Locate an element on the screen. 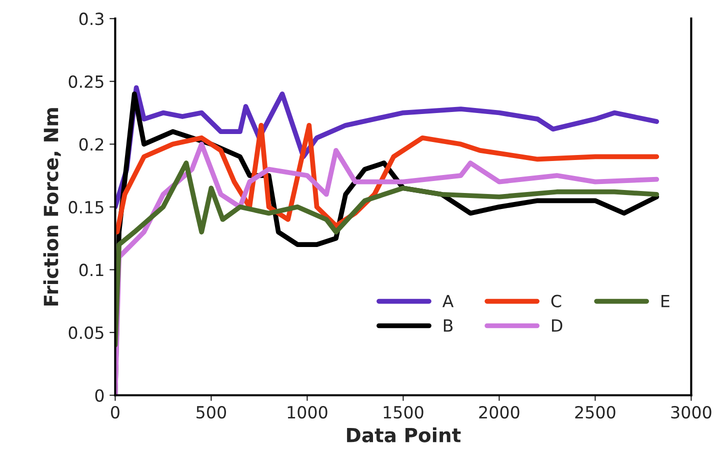  x-tick-label: 0 is located at coordinates (115, 412).